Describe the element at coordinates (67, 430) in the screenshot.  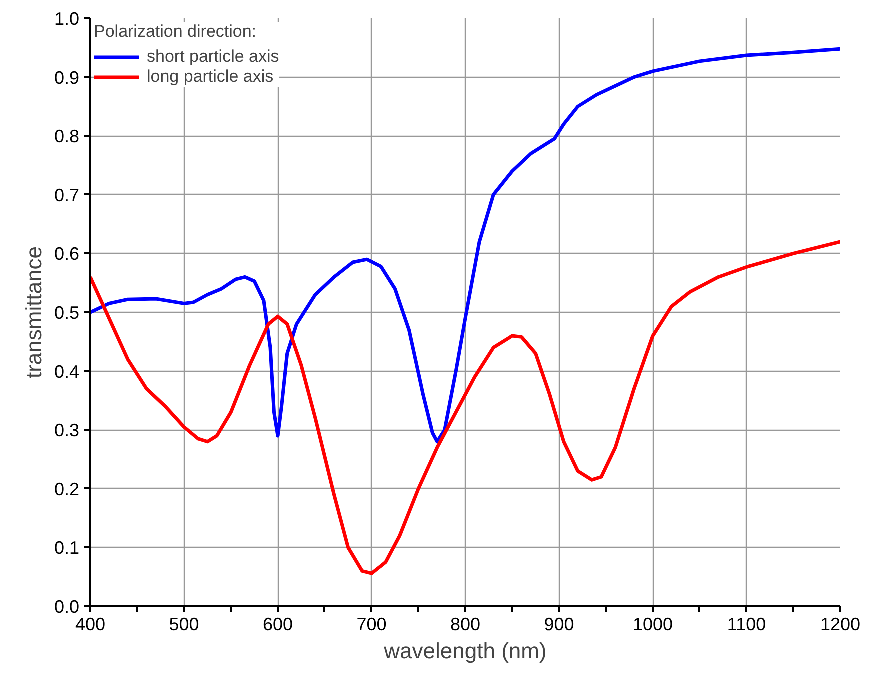
I see `y-tick-label: 0.3` at that location.